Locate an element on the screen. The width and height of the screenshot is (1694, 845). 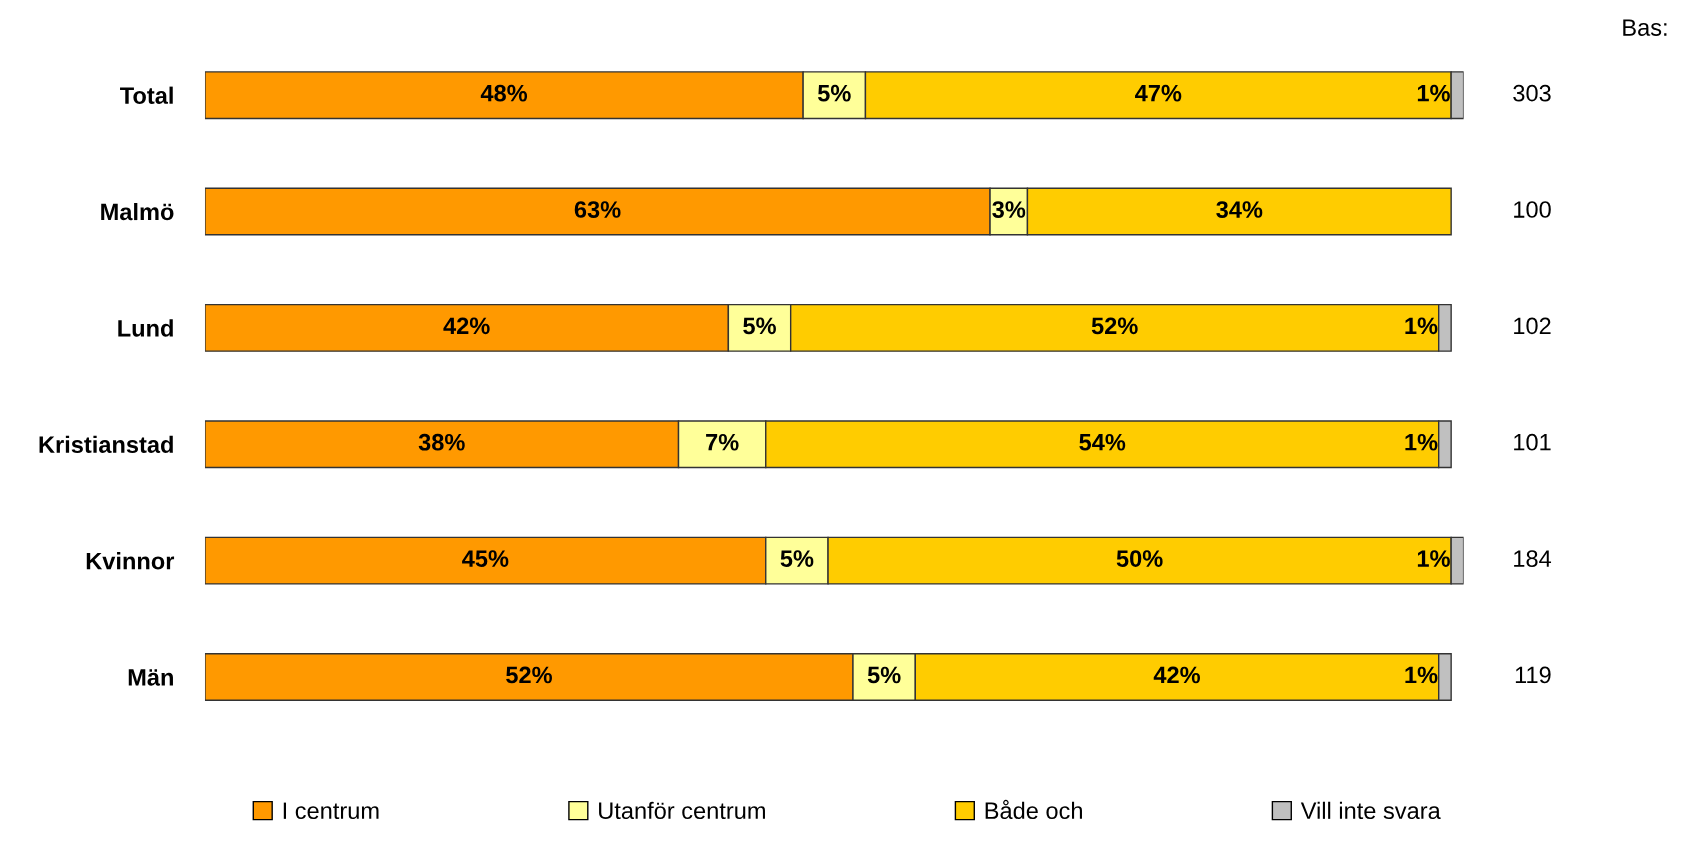
legend-label: Utanför centrum is located at coordinates (682, 810).